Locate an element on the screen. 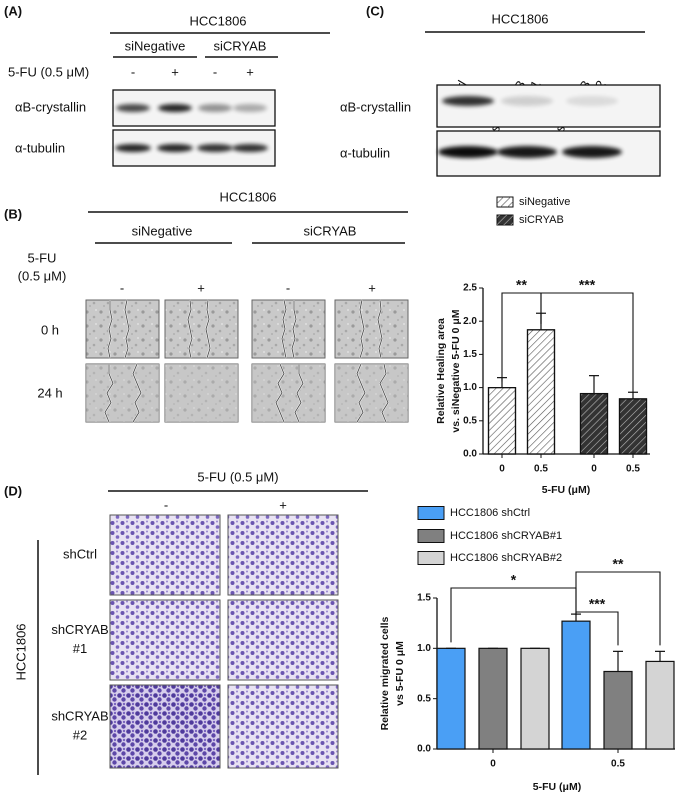 The height and width of the screenshot is (804, 685). label: (D) is located at coordinates (13, 490).